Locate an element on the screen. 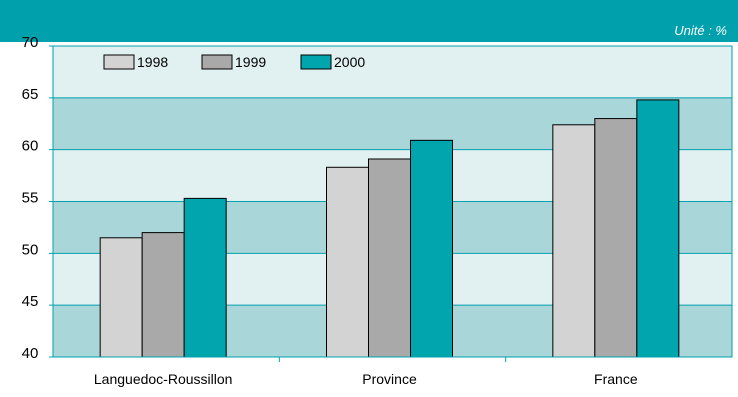 This screenshot has height=397, width=738. y-tick-labels: 40 45 50 55 60 65 70 is located at coordinates (30, 198).